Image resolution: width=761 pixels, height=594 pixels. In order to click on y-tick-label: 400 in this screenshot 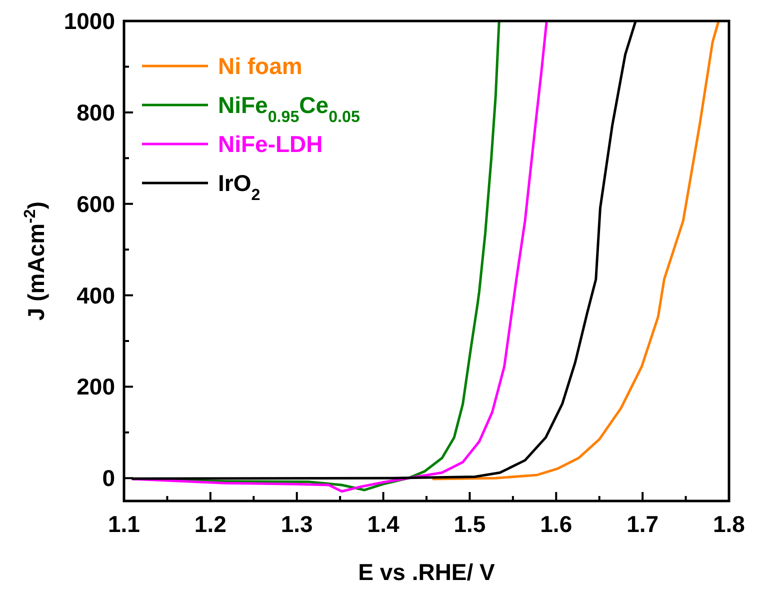, I will do `click(95, 295)`.